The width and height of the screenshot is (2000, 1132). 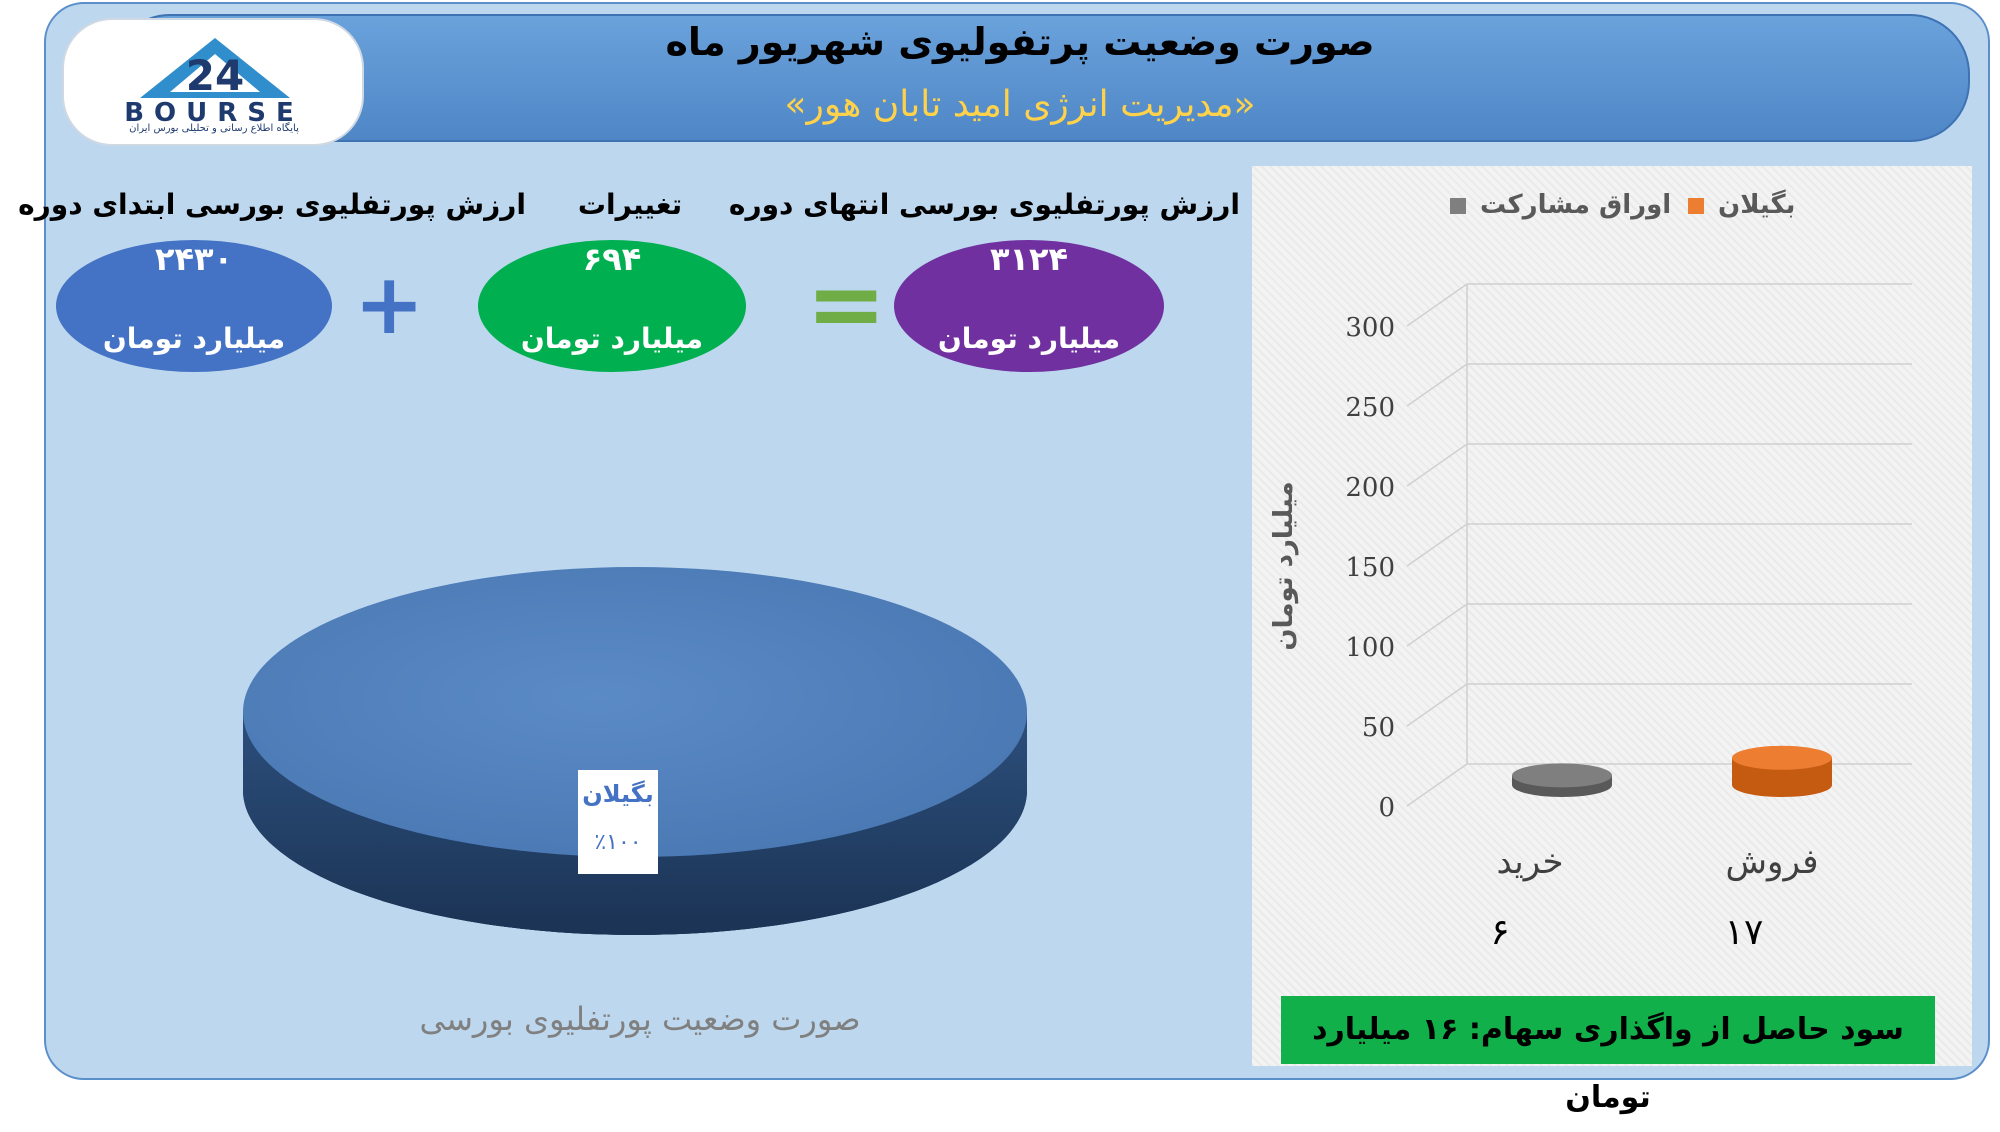 I want to click on change-value: ۶۹۴, so click(x=612, y=259).